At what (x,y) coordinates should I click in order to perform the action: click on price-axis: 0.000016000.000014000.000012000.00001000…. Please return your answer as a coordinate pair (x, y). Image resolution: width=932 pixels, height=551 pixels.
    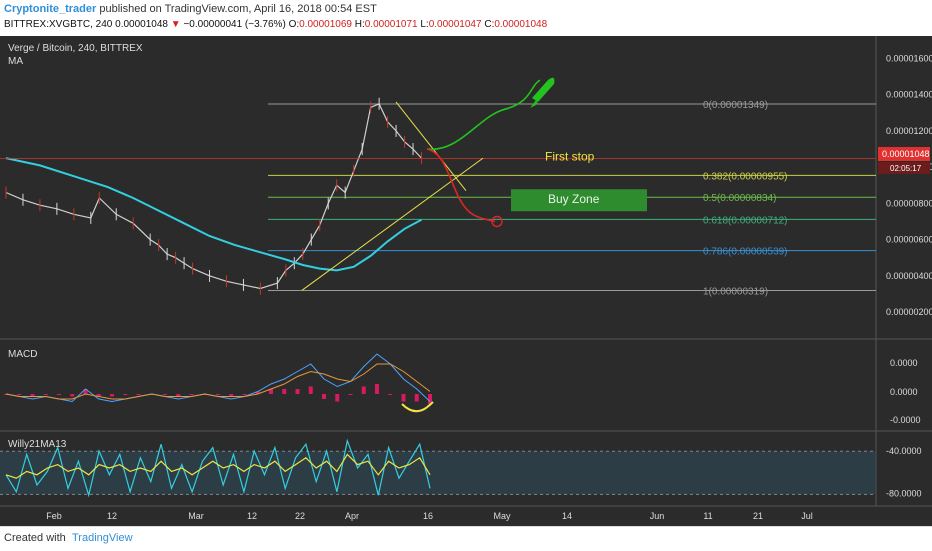
    Looking at the image, I should click on (909, 185).